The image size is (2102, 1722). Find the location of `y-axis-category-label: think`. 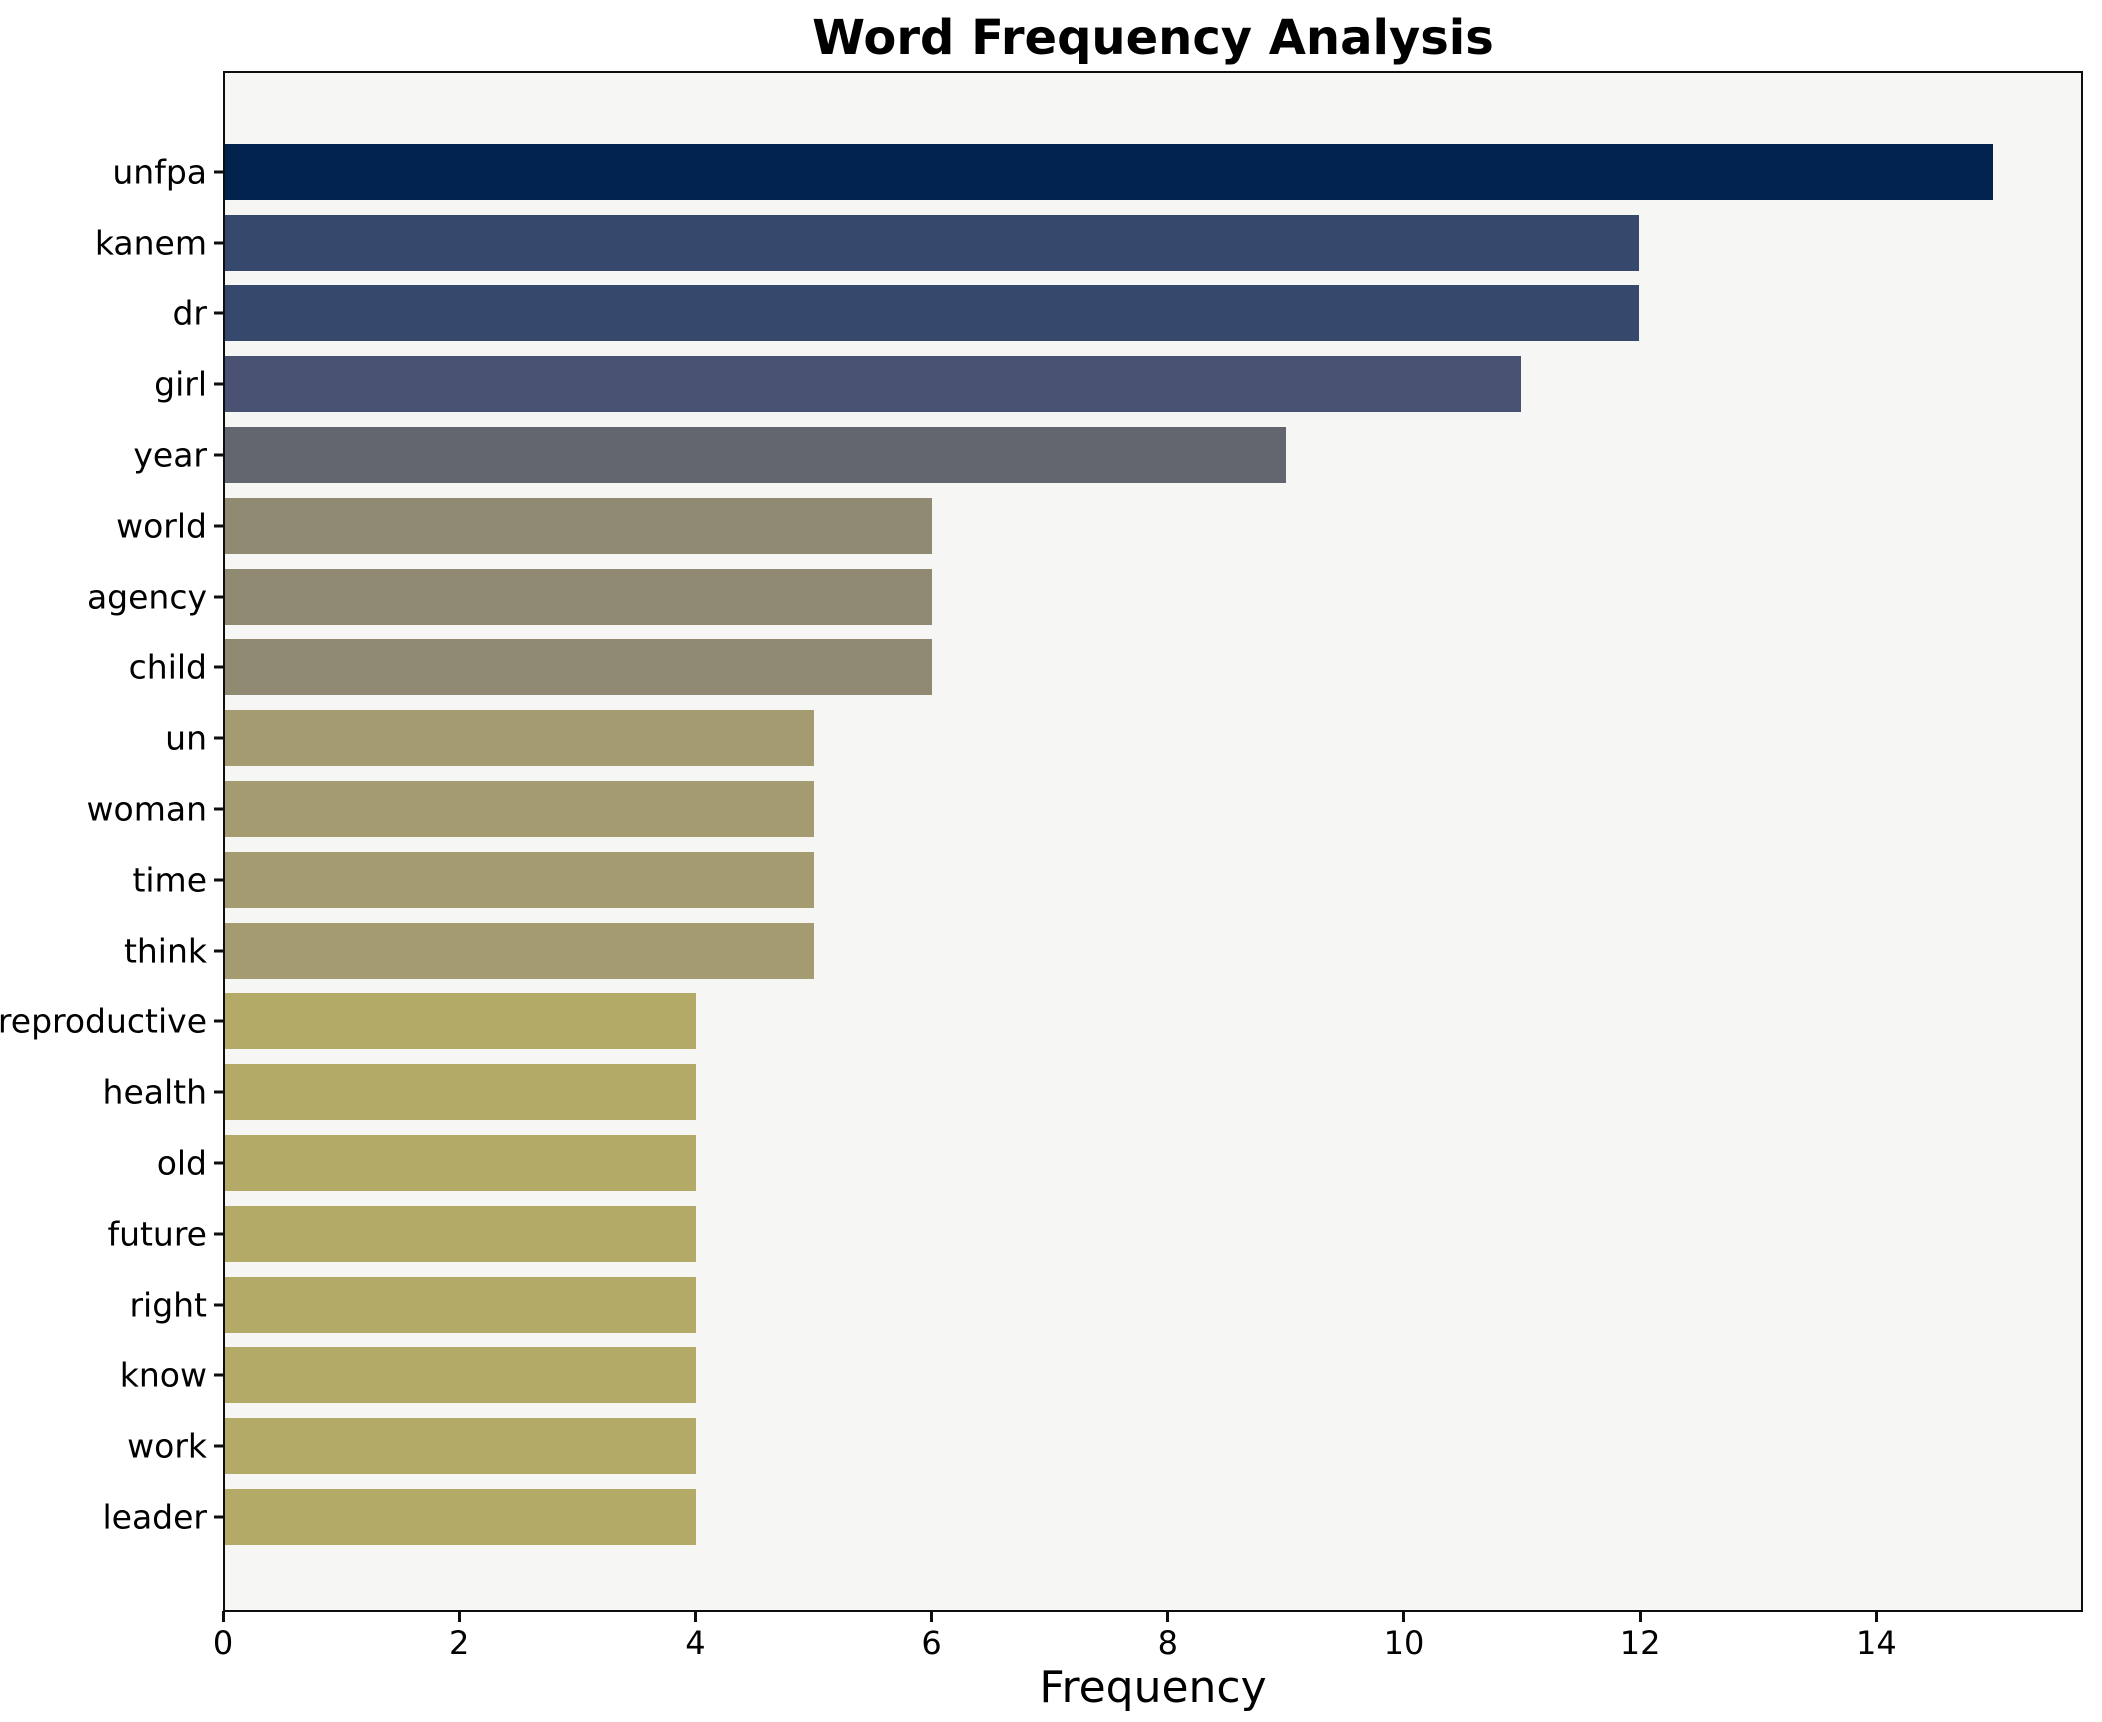

y-axis-category-label: think is located at coordinates (165, 951).